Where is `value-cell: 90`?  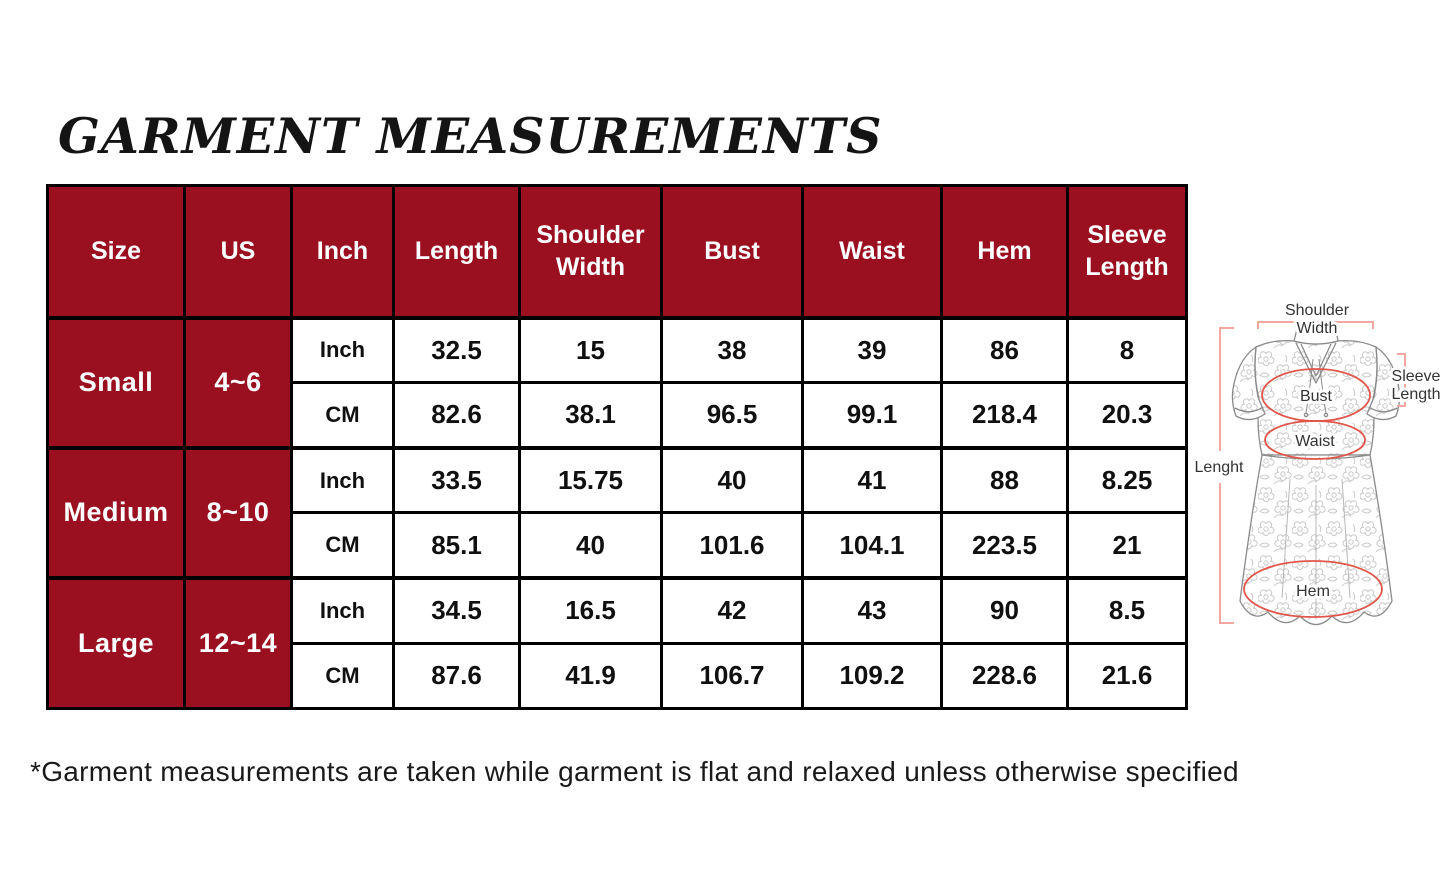 value-cell: 90 is located at coordinates (1004, 610).